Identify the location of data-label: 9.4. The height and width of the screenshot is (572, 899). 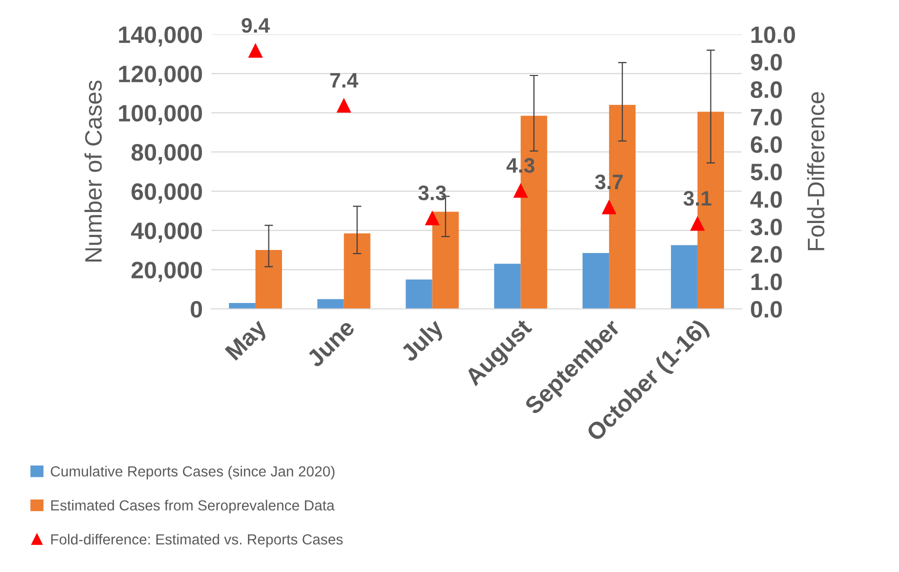
(256, 25).